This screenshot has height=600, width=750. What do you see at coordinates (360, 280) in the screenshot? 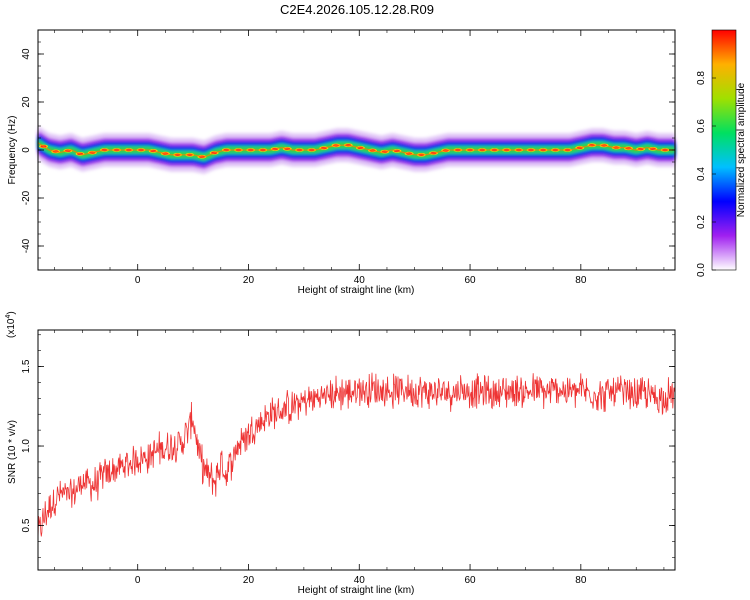
I see `spectrogram-xtick-label: 40` at bounding box center [360, 280].